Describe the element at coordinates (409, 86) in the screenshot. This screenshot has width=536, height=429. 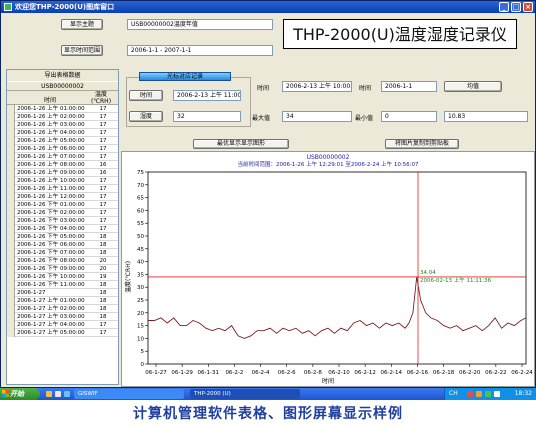
I see `end-time-field: 2006-1-1` at that location.